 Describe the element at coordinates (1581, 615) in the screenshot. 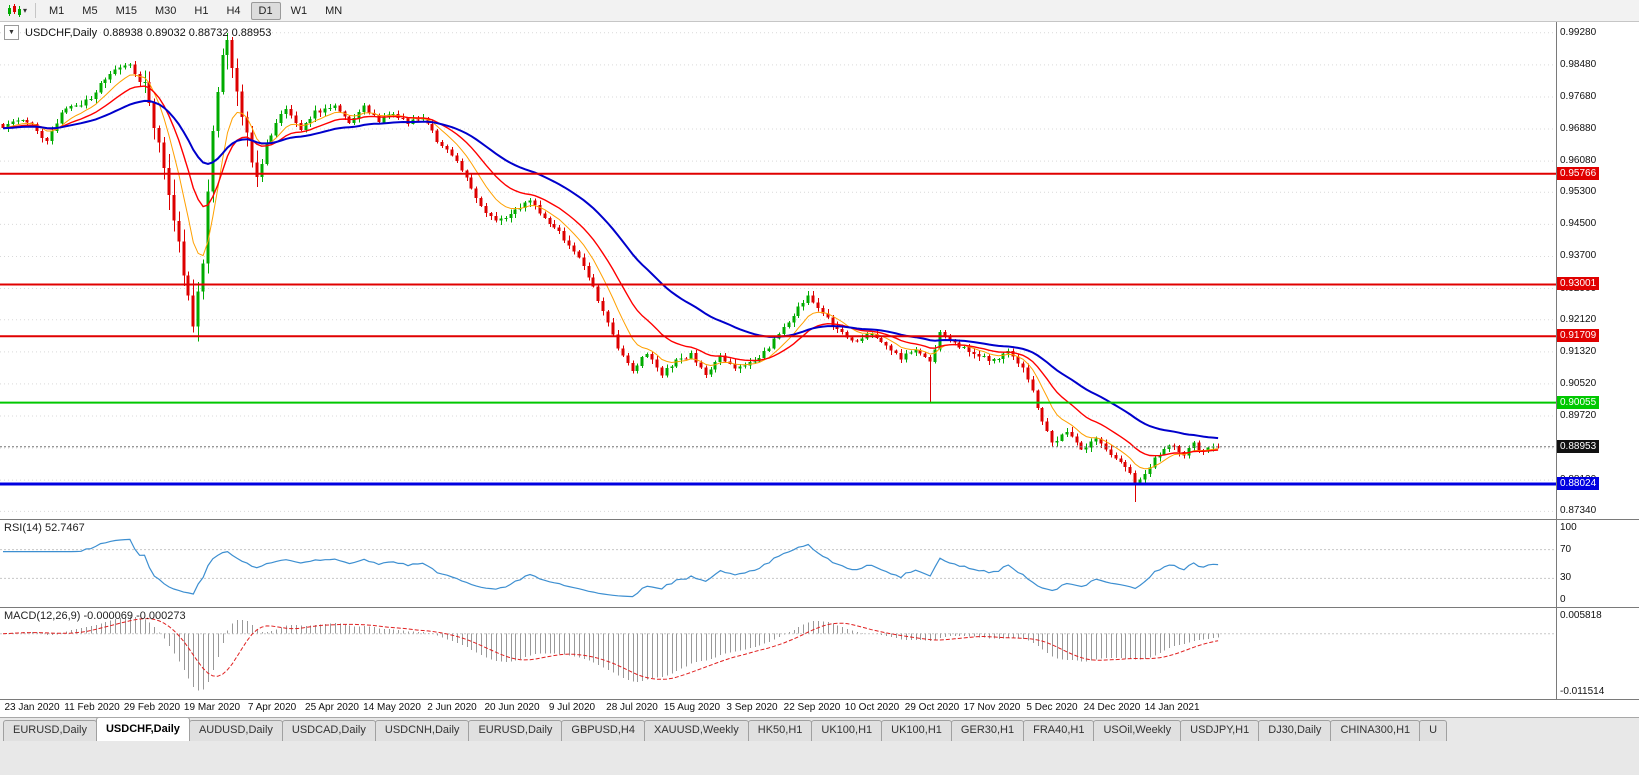

I see `macd-scale-top: 0.005818` at that location.